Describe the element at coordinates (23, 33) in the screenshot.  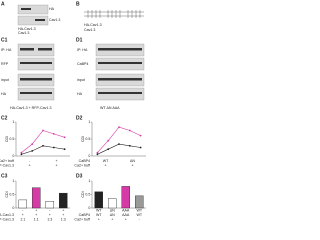
I see `lane-label: Cav1.3` at that location.